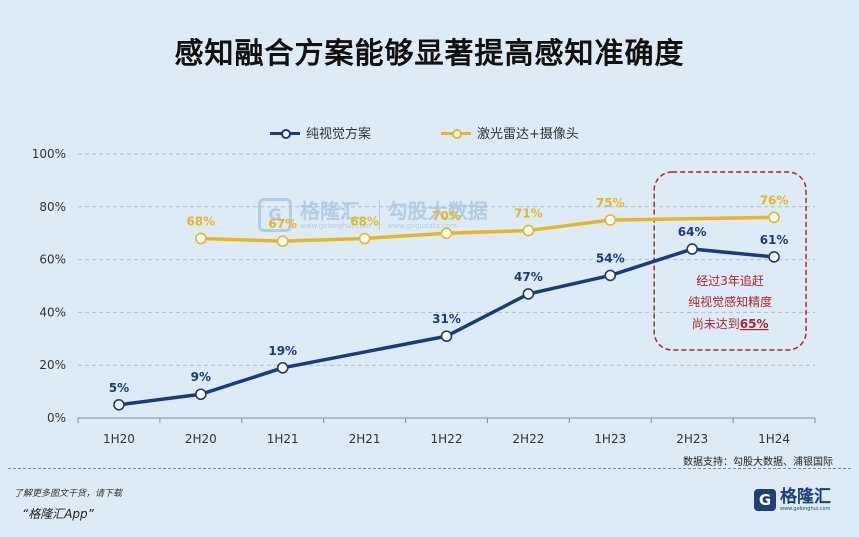 The height and width of the screenshot is (537, 859). Describe the element at coordinates (692, 439) in the screenshot. I see `x-tick-label: 2H23` at that location.